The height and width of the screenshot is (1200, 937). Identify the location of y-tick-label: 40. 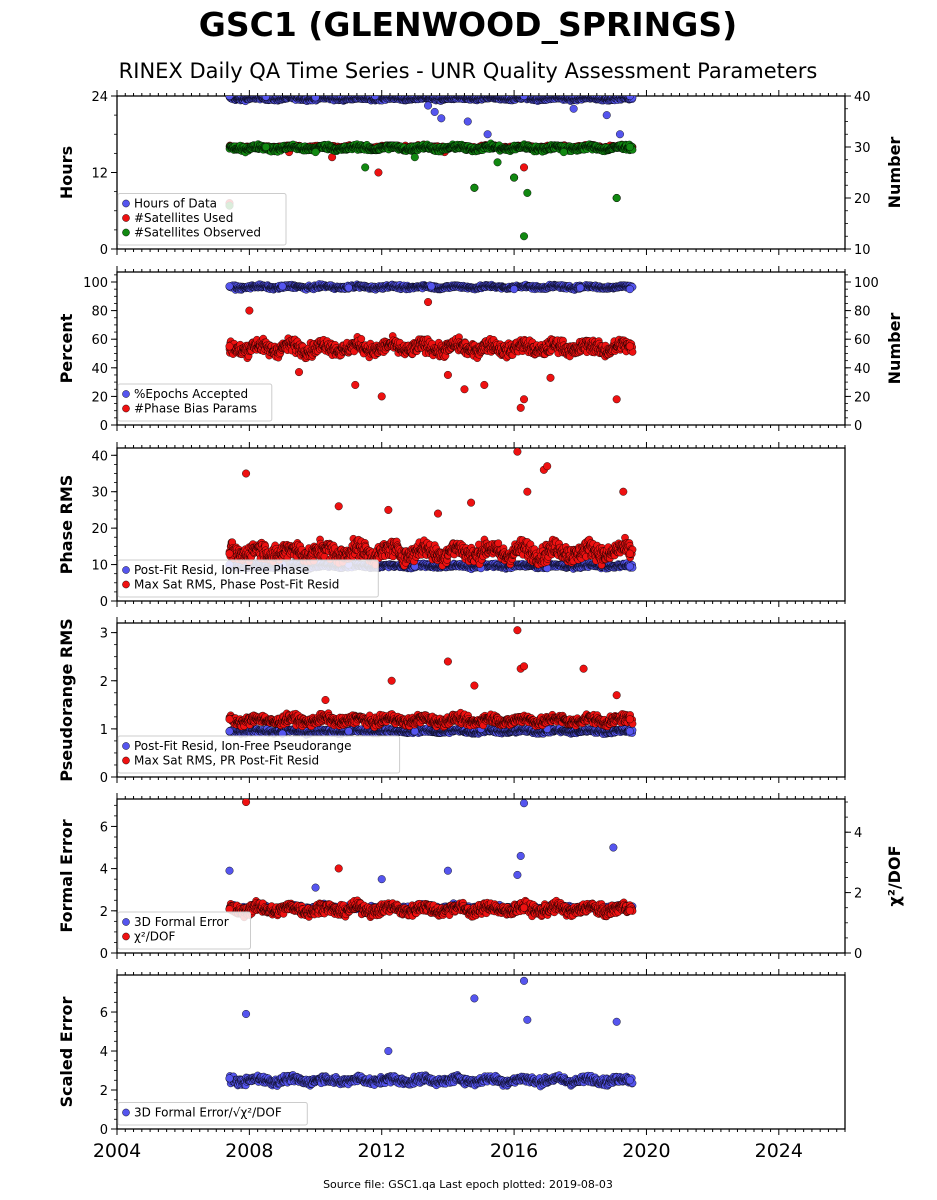
(99, 369).